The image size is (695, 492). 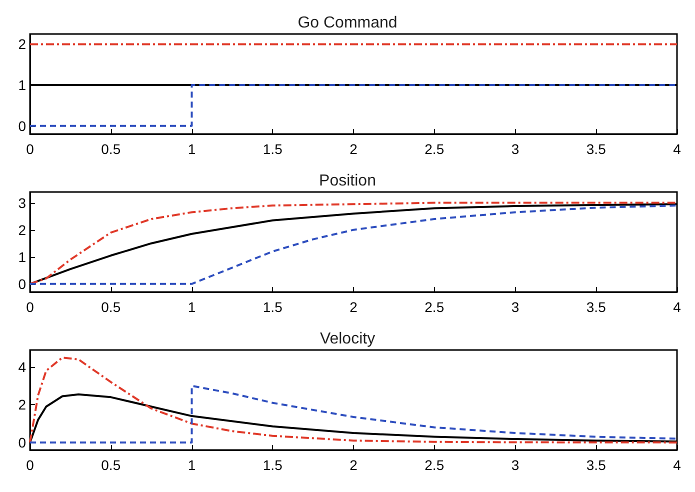 What do you see at coordinates (348, 339) in the screenshot?
I see `chart-title: Velocity` at bounding box center [348, 339].